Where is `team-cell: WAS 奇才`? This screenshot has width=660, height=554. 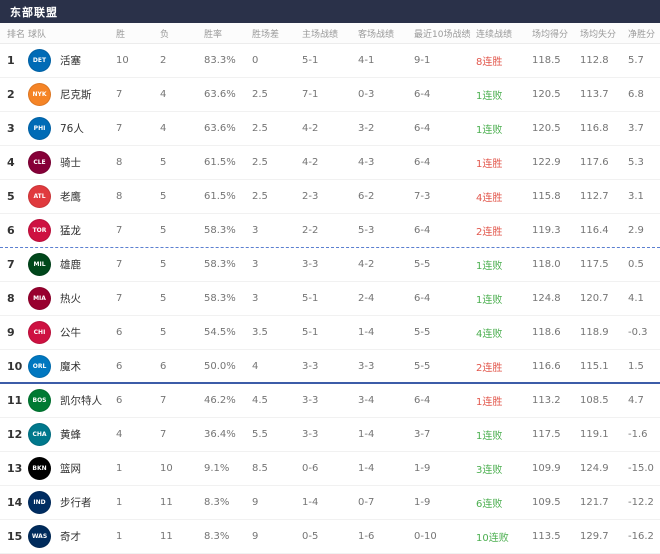
team-cell: WAS 奇才 is located at coordinates (72, 536).